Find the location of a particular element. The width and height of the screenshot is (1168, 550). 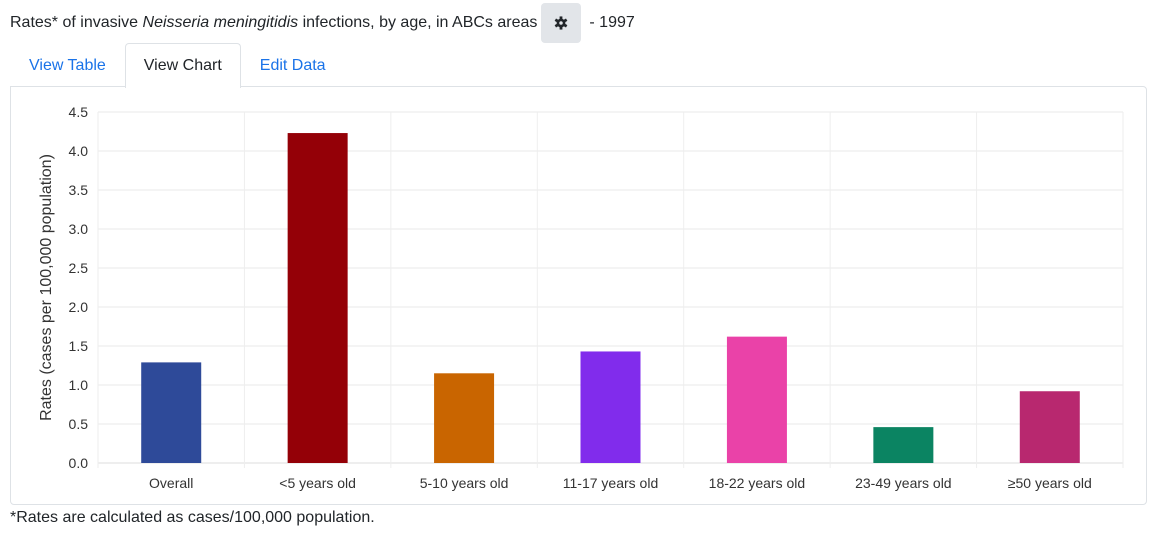

y-tick-label: 2.5 is located at coordinates (79, 268).